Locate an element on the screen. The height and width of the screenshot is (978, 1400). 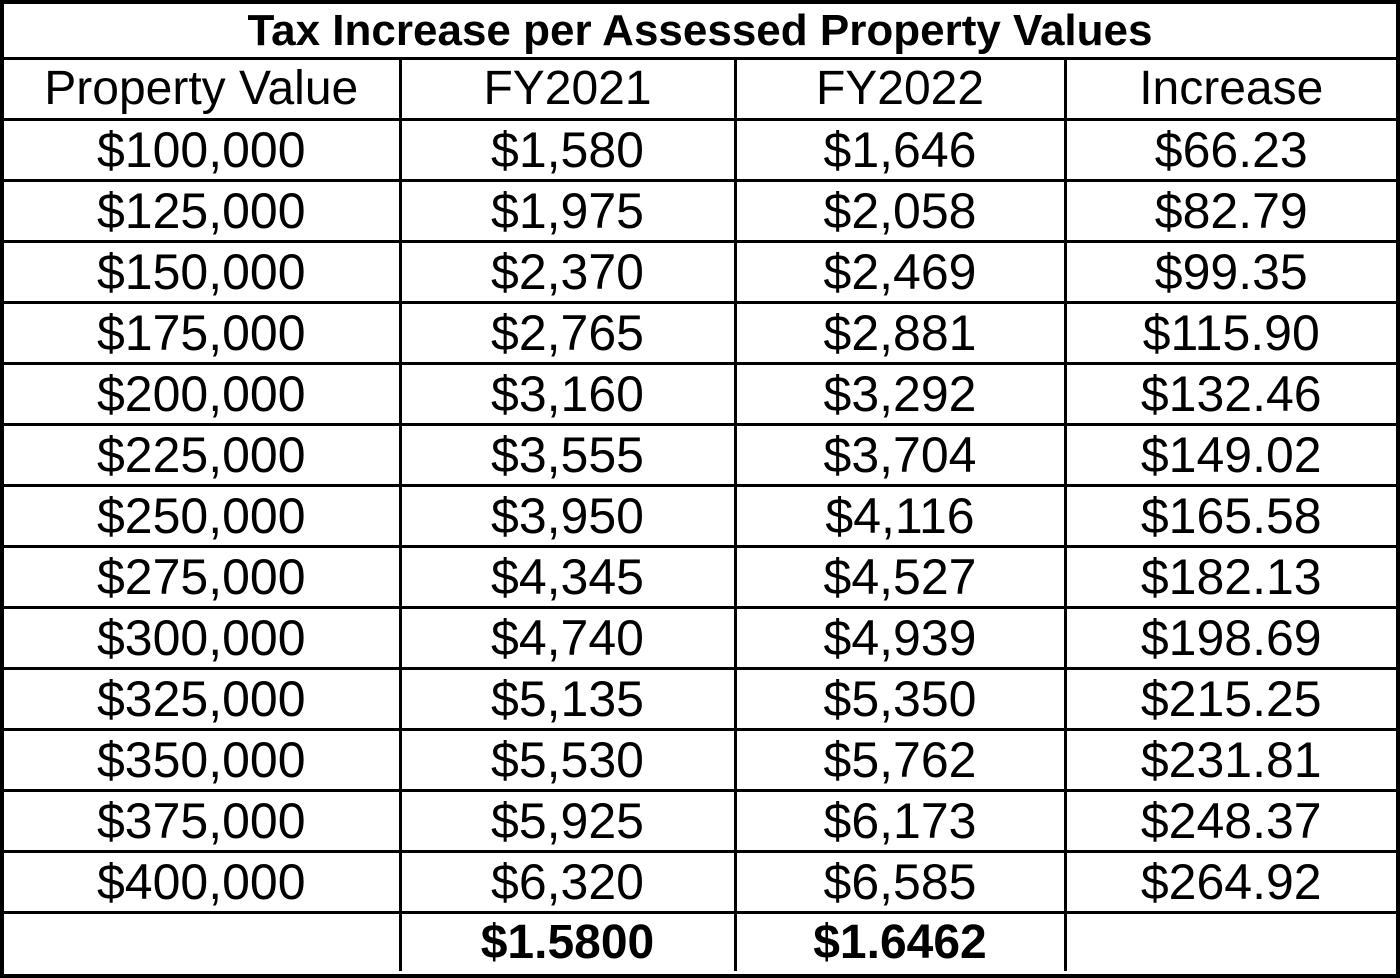
table-row: $150,000 $2,370 $2,469 $99.35 is located at coordinates (700, 272).